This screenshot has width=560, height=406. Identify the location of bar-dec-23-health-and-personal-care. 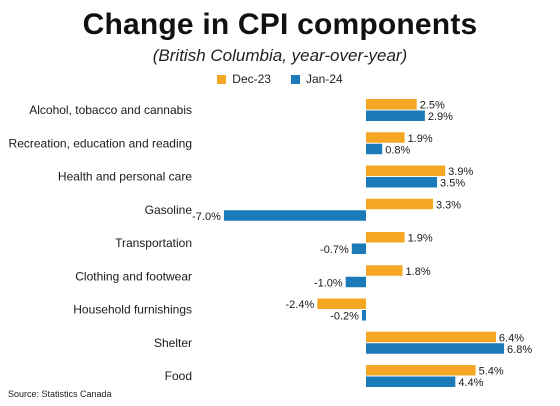
(406, 170).